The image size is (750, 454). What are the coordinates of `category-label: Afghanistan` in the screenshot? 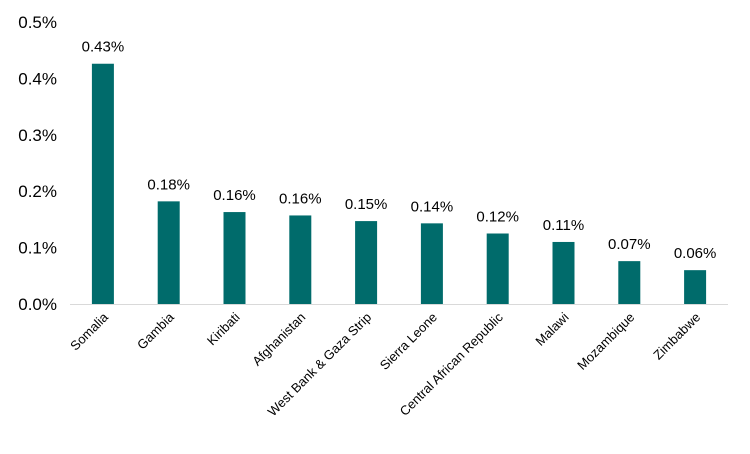 It's located at (278, 339).